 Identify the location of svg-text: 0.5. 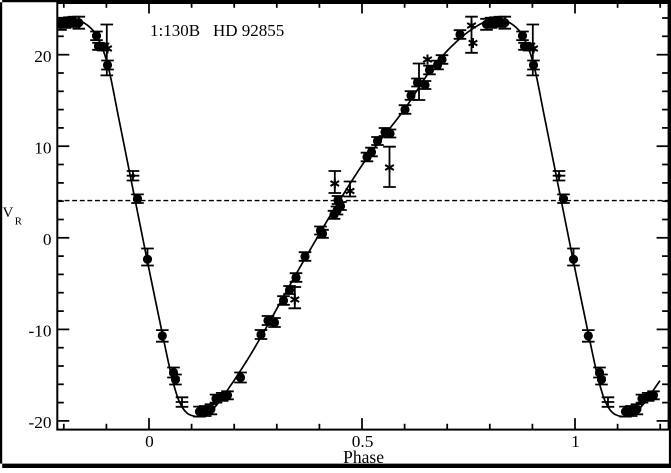
(363, 441).